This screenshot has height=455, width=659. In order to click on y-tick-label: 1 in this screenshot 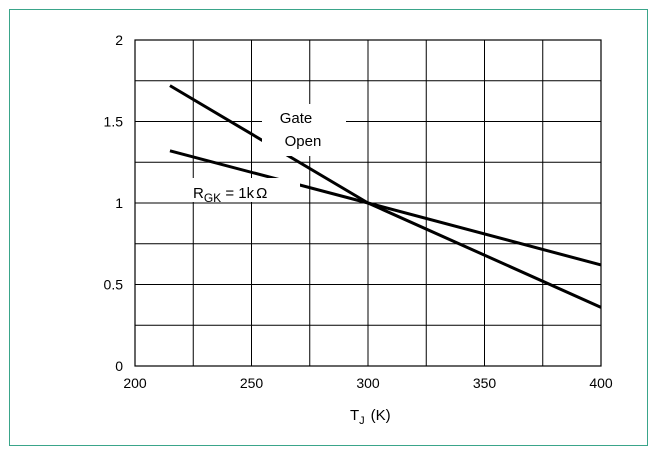, I will do `click(119, 203)`.